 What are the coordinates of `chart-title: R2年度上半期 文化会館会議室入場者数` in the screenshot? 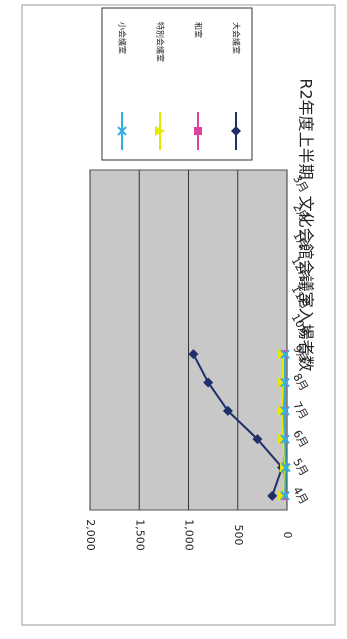 It's located at (306, 224).